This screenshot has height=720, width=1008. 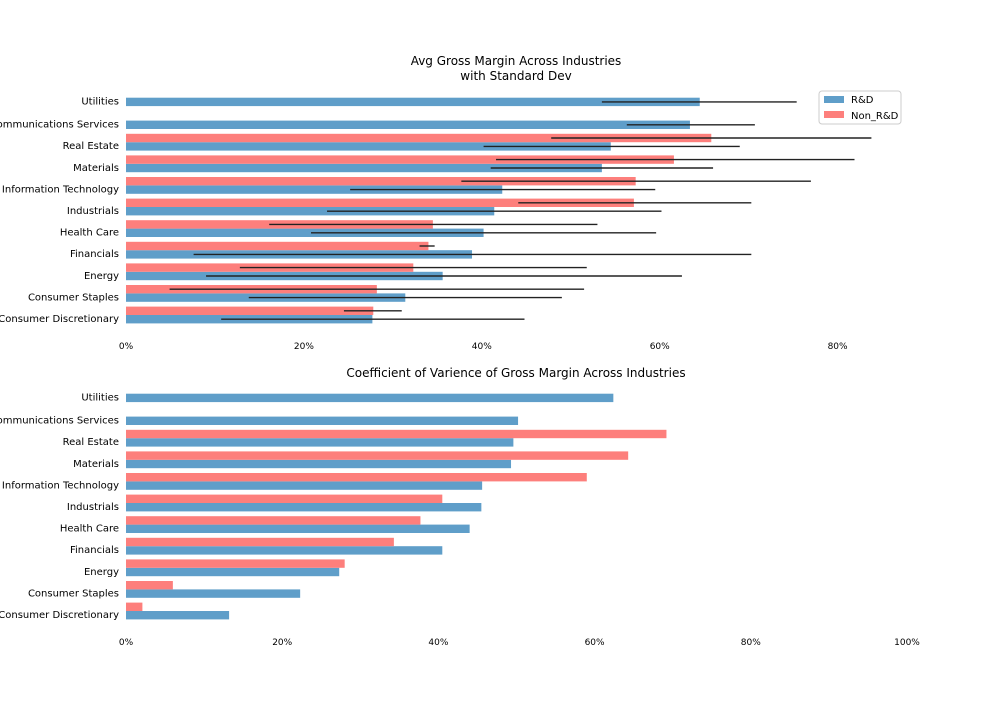 What do you see at coordinates (284, 550) in the screenshot?
I see `bar-randd-financials` at bounding box center [284, 550].